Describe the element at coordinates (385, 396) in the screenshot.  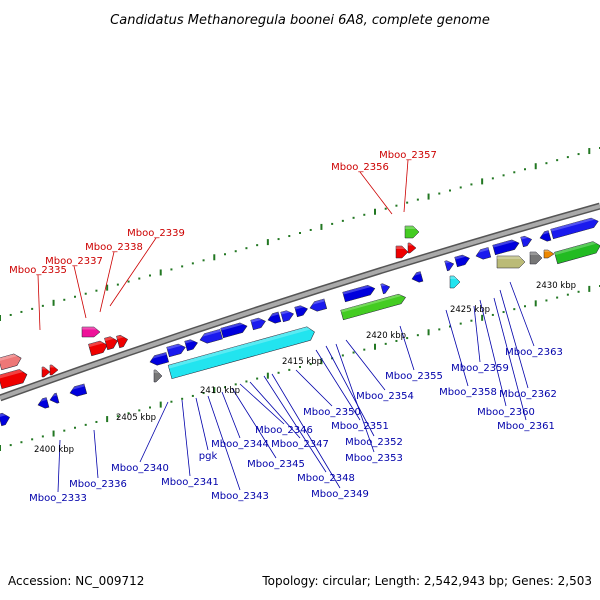
I see `gene-label: Mboo_2354` at that location.